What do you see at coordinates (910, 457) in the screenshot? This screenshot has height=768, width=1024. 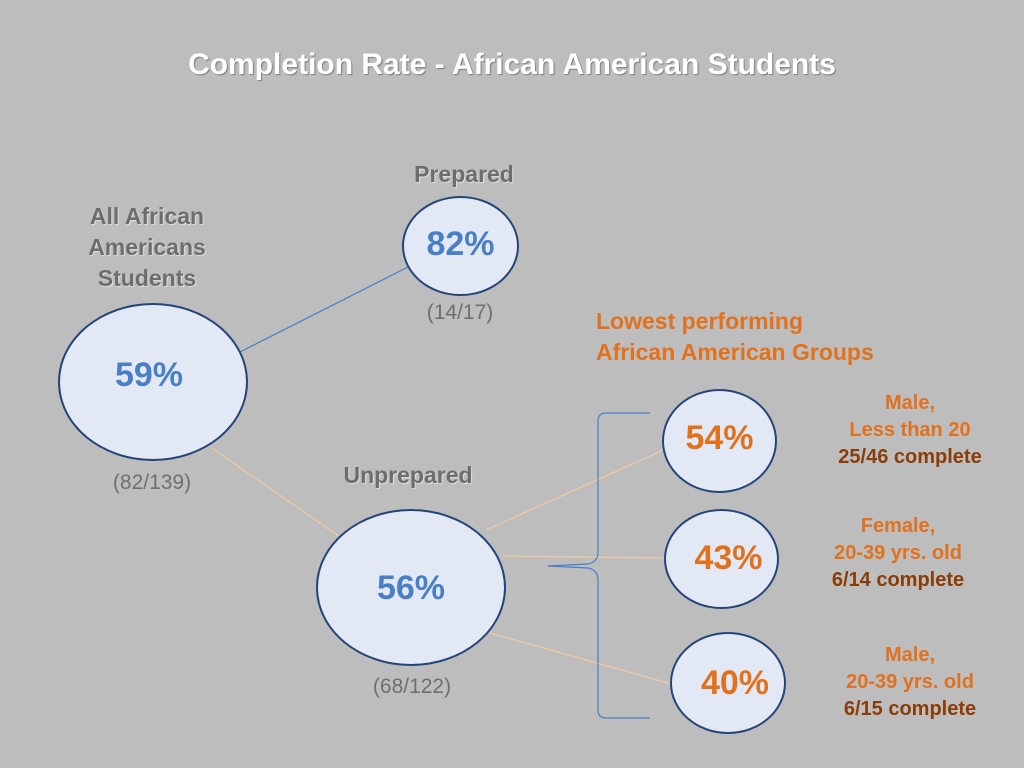 I see `group-label-line: 25/46 complete` at bounding box center [910, 457].